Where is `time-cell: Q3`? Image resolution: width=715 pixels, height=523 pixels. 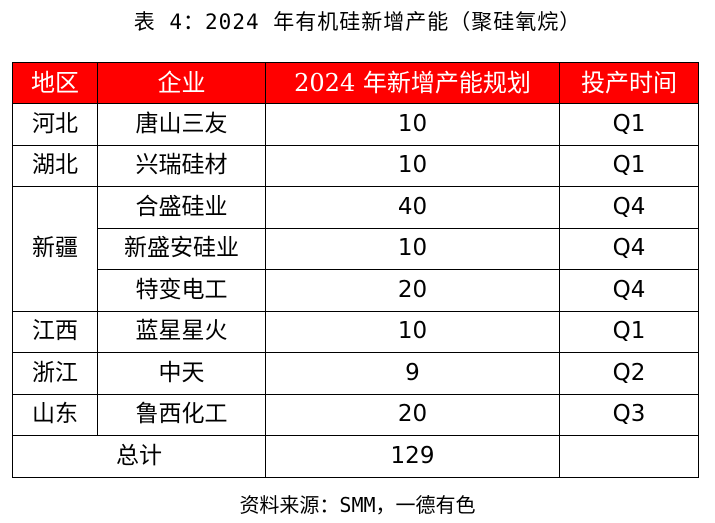
time-cell: Q3 is located at coordinates (629, 414).